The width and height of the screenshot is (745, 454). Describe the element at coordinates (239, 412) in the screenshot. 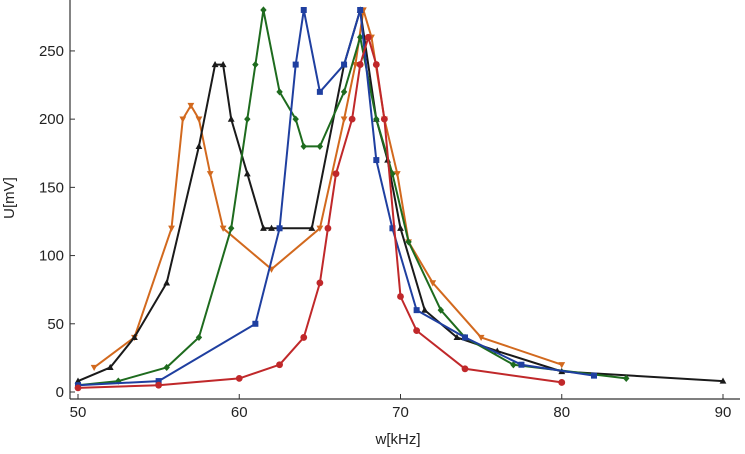

I see `x-tick-label: 60` at that location.